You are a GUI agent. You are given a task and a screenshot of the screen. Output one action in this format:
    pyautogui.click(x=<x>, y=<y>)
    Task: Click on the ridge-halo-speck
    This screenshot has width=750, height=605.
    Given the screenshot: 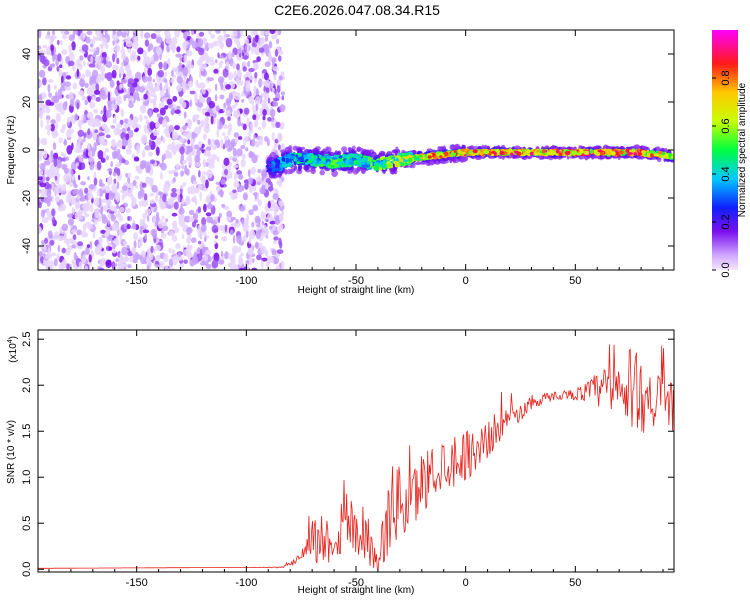 What is the action you would take?
    pyautogui.click(x=418, y=163)
    